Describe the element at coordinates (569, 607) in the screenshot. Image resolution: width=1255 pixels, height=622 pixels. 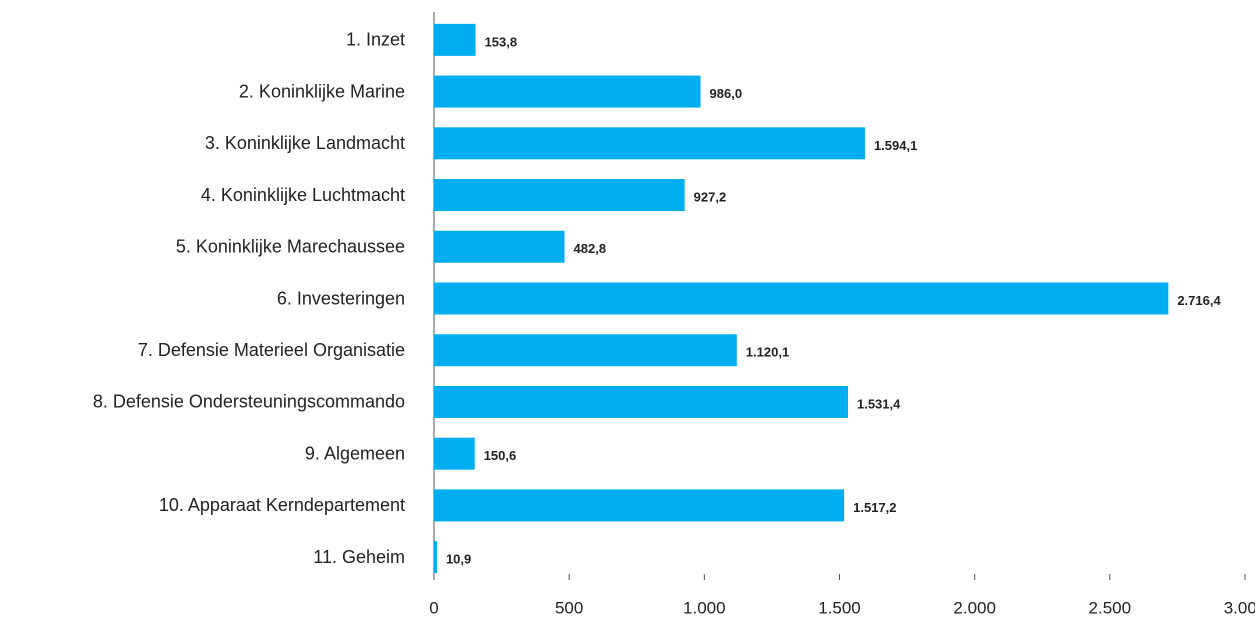
I see `x-tick-label: 500` at that location.